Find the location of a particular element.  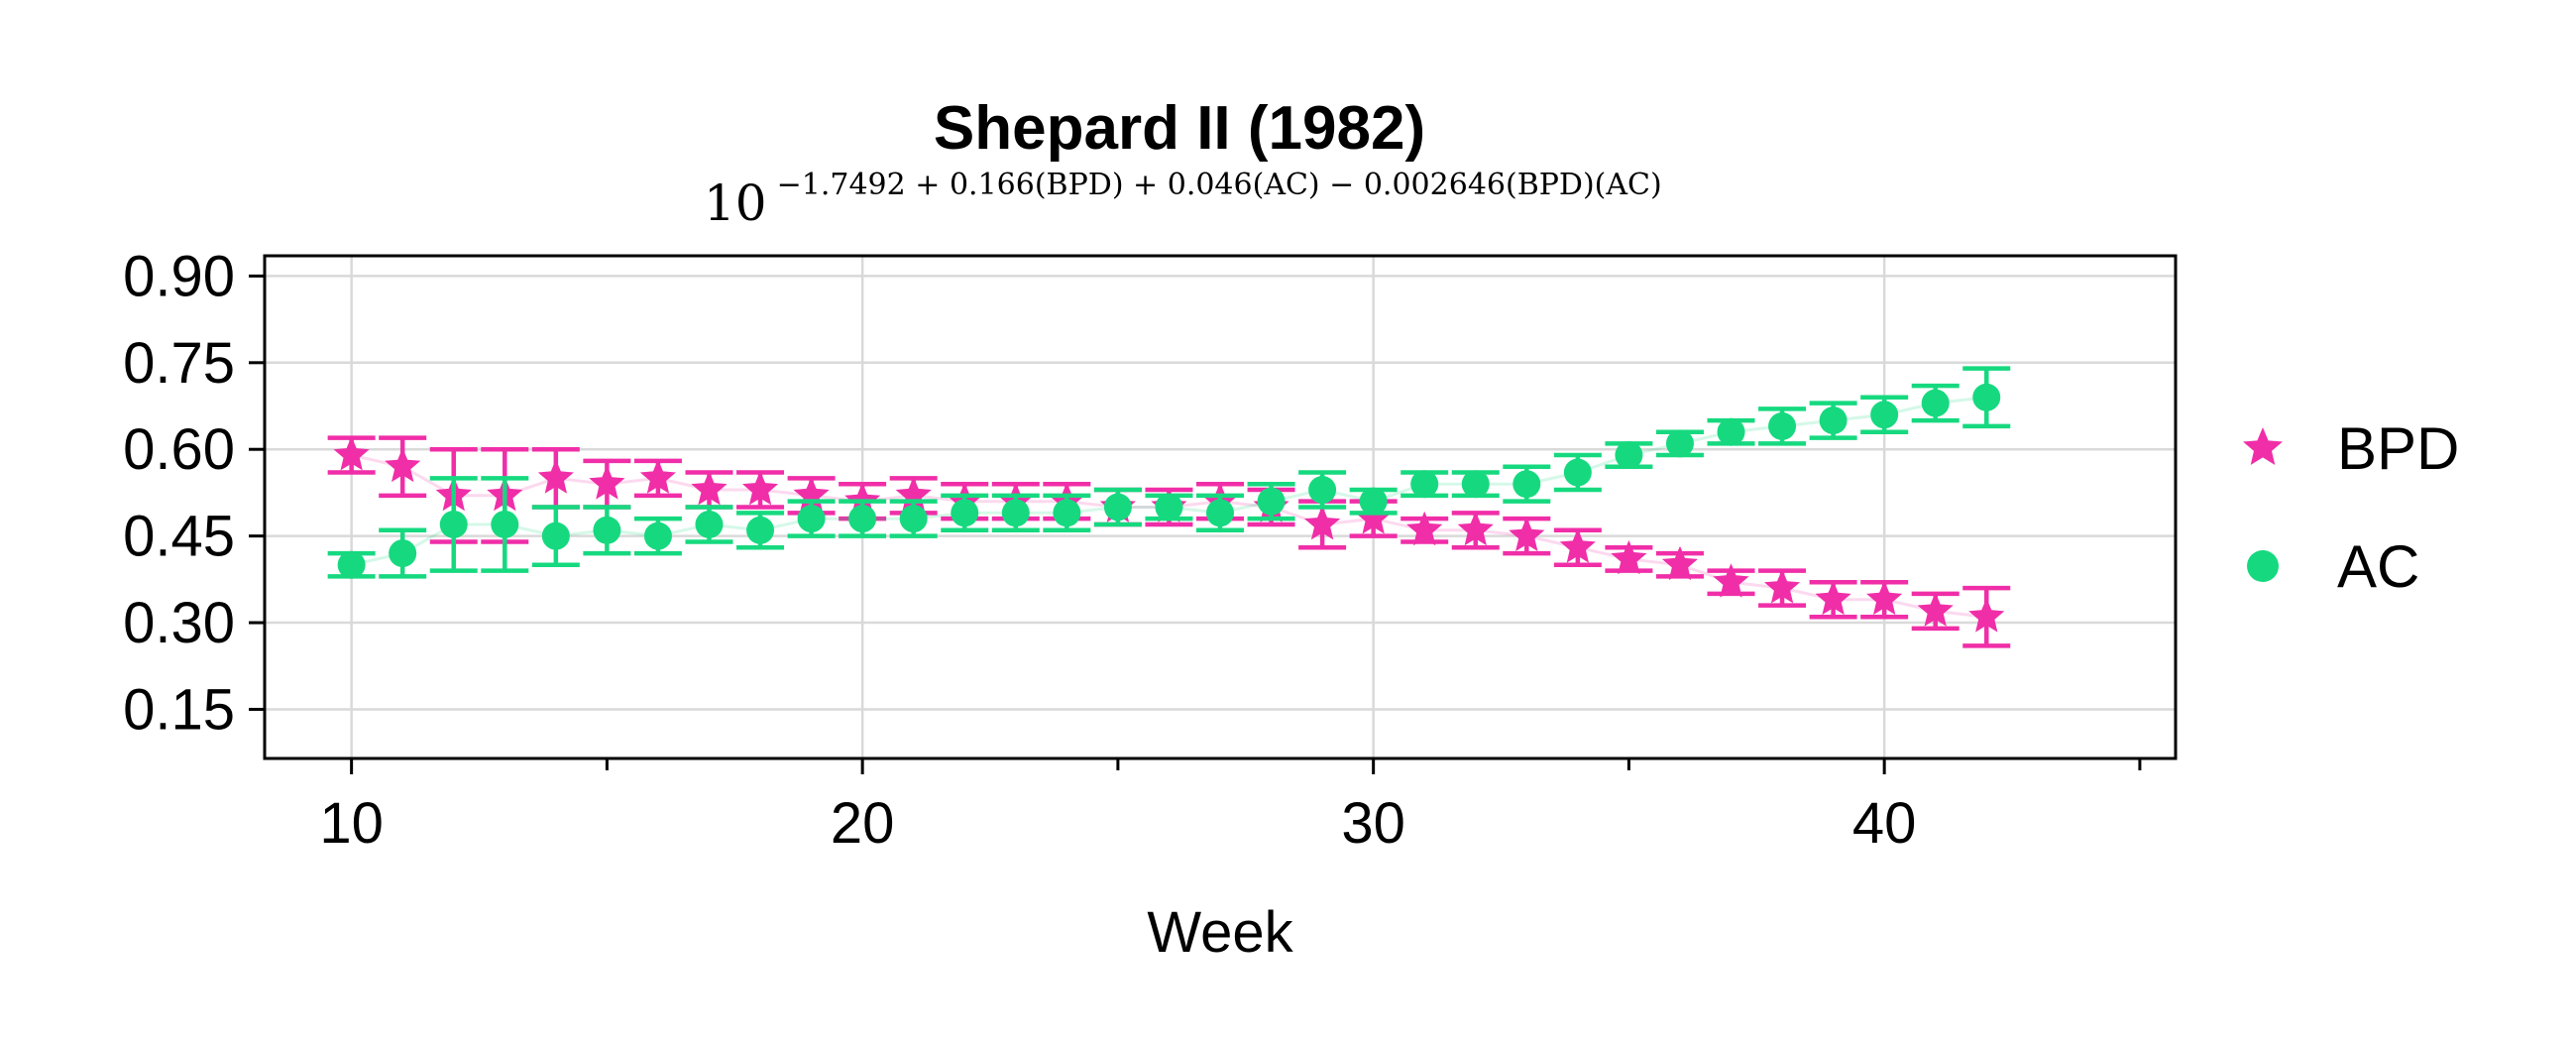

x-tick-label: 10 is located at coordinates (351, 823).